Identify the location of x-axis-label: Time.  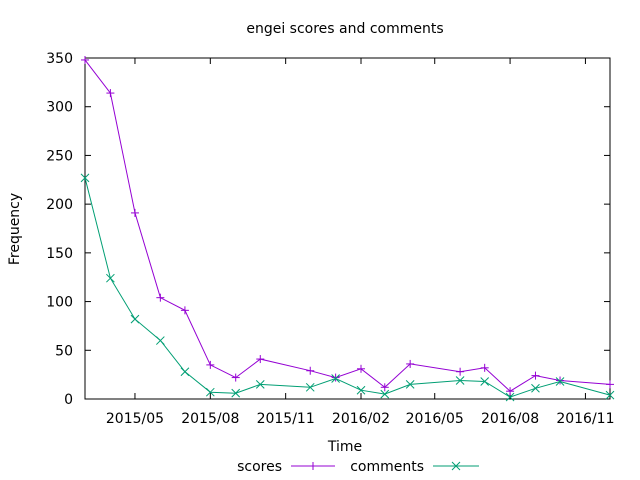
(344, 447).